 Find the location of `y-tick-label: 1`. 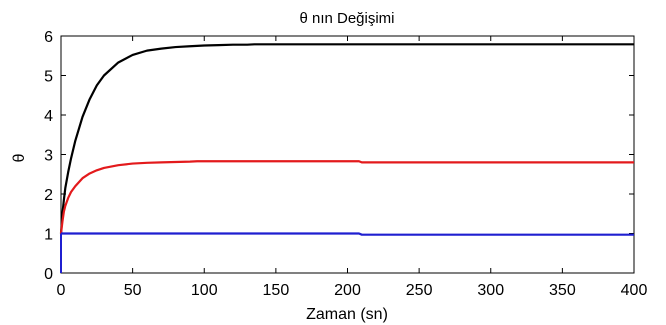

y-tick-label: 1 is located at coordinates (48, 235).